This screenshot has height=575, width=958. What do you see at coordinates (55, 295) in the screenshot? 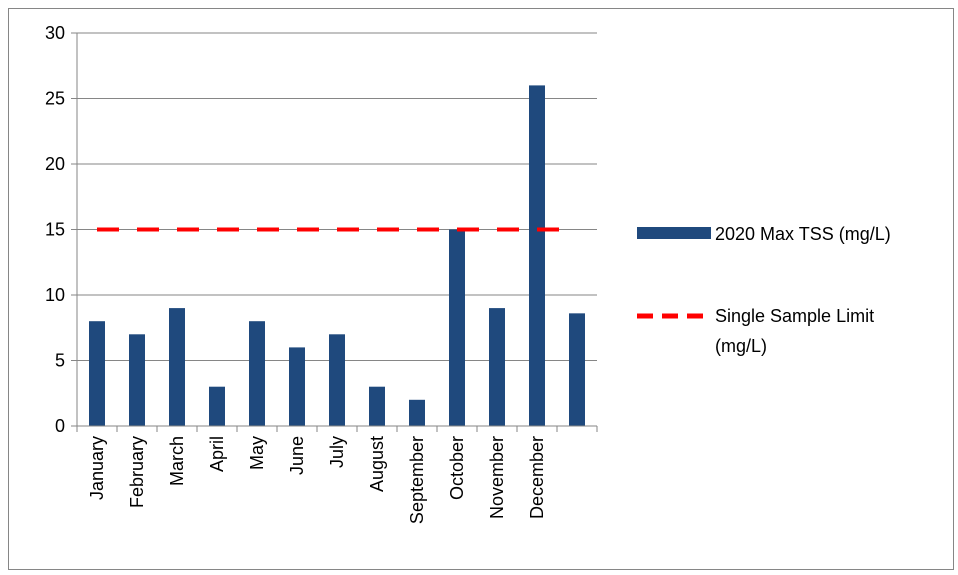
I see `y-tick-label: 10` at bounding box center [55, 295].